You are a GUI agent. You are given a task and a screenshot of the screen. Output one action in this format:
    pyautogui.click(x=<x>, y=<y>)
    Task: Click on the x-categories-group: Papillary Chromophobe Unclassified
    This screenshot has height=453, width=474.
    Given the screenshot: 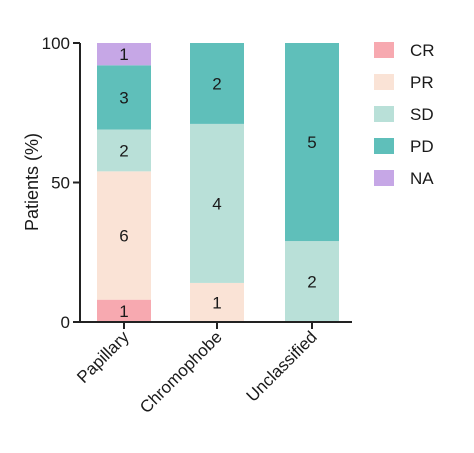 What is the action you would take?
    pyautogui.click(x=197, y=369)
    